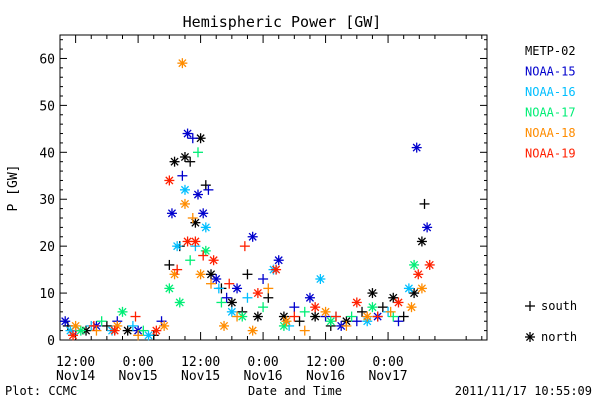 The image size is (600, 400). What do you see at coordinates (387, 362) in the screenshot?
I see `x-tick-label-time: 0:00` at bounding box center [387, 362].